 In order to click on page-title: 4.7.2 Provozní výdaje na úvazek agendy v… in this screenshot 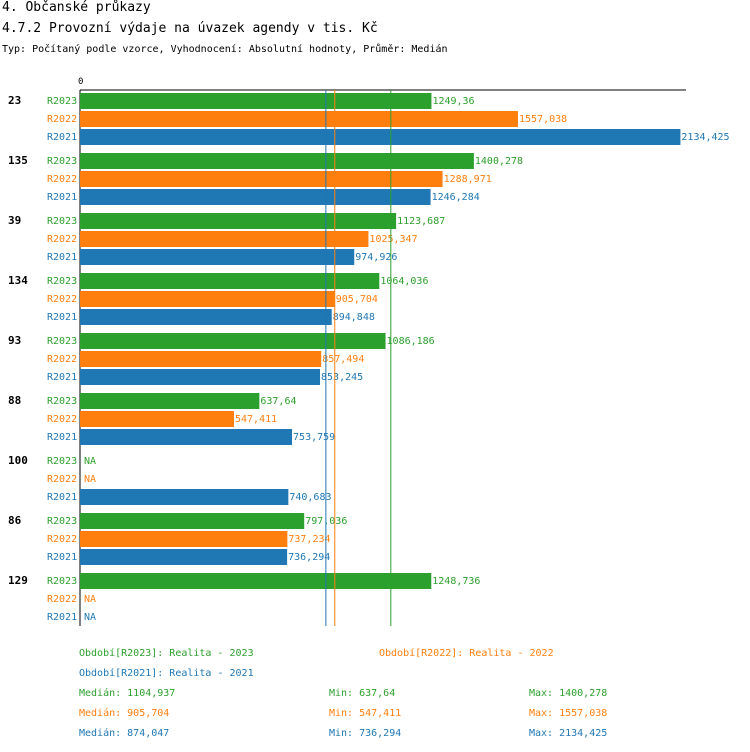, I will do `click(190, 28)`.